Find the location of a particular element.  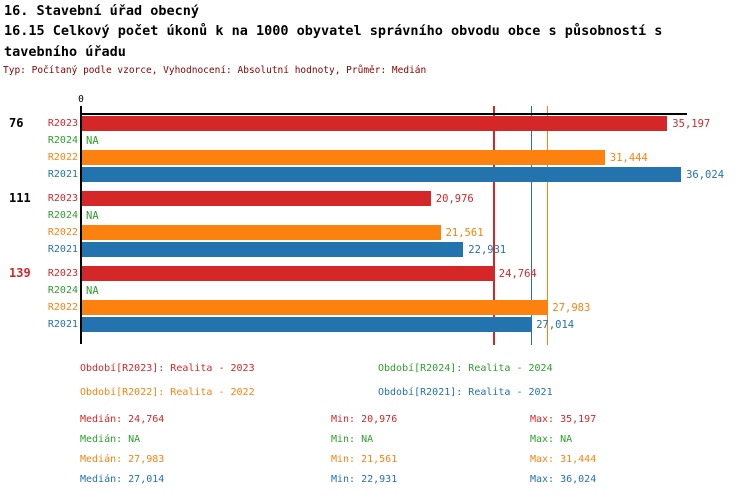

group-label-139: 139 is located at coordinates (20, 273).